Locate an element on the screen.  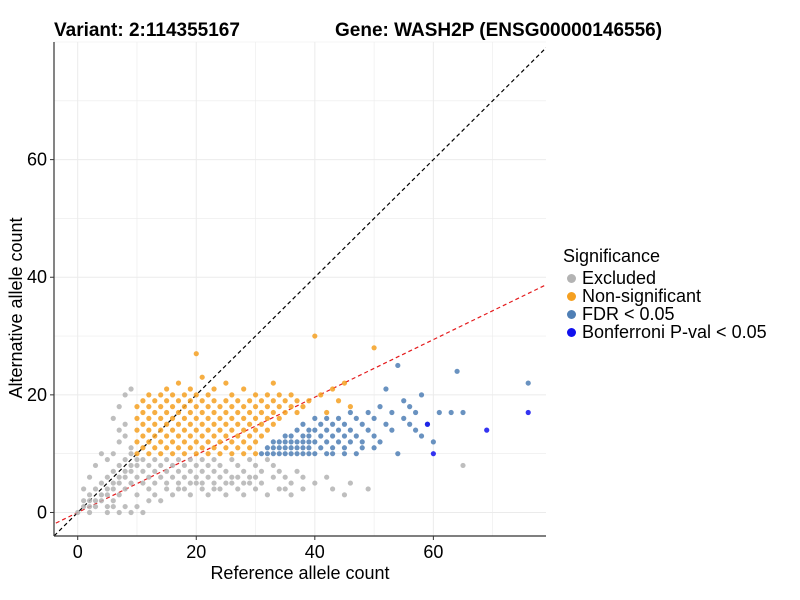
legend-key-excluded is located at coordinates (571, 278).